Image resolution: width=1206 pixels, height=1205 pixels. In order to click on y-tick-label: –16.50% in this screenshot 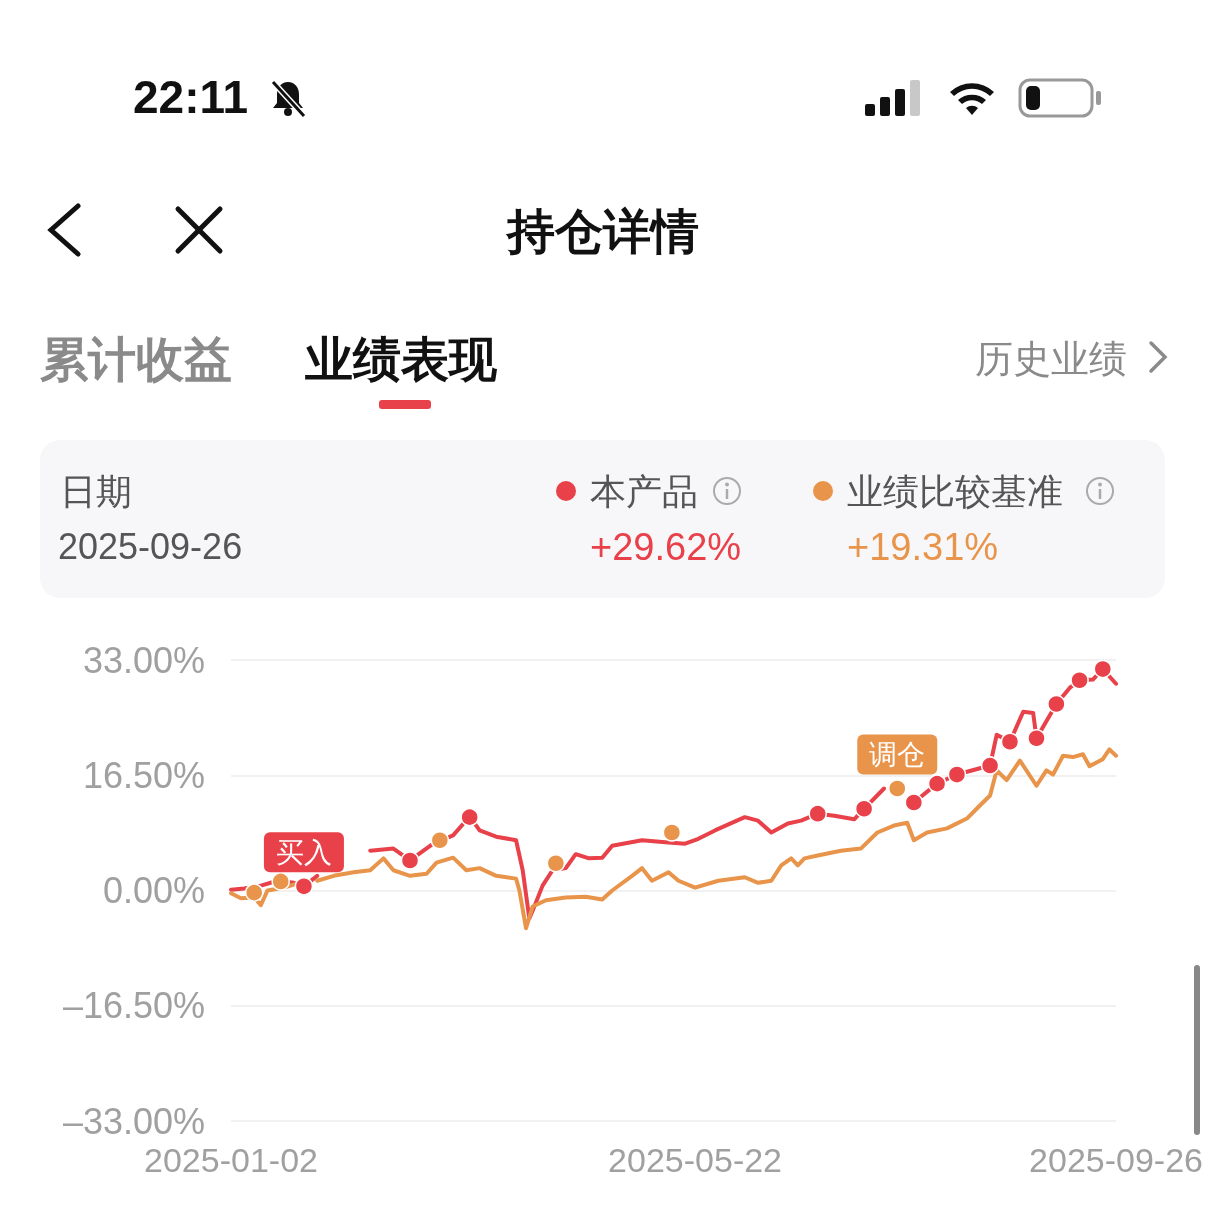, I will do `click(133, 1006)`.